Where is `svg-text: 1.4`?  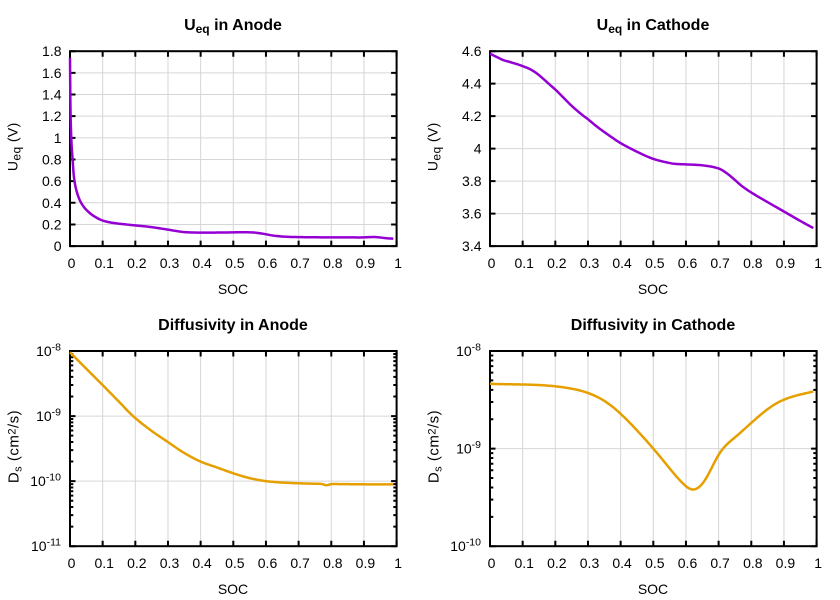
svg-text: 1.4 is located at coordinates (52, 95).